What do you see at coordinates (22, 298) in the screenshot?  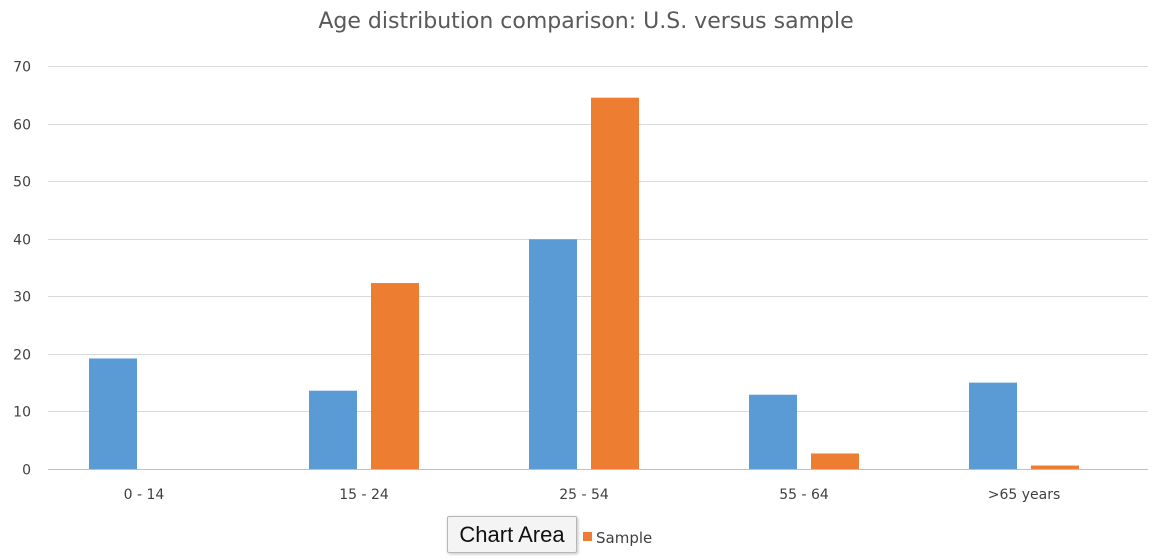 I see `y-tick-label: 30` at bounding box center [22, 298].